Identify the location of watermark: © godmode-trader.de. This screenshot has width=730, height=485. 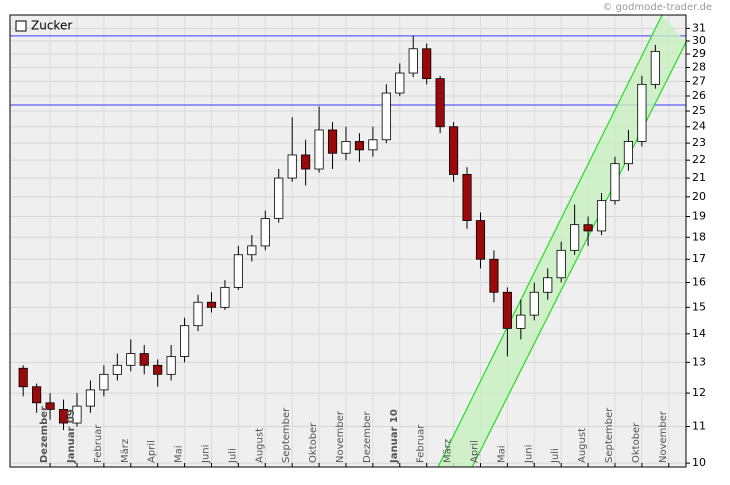
(658, 7).